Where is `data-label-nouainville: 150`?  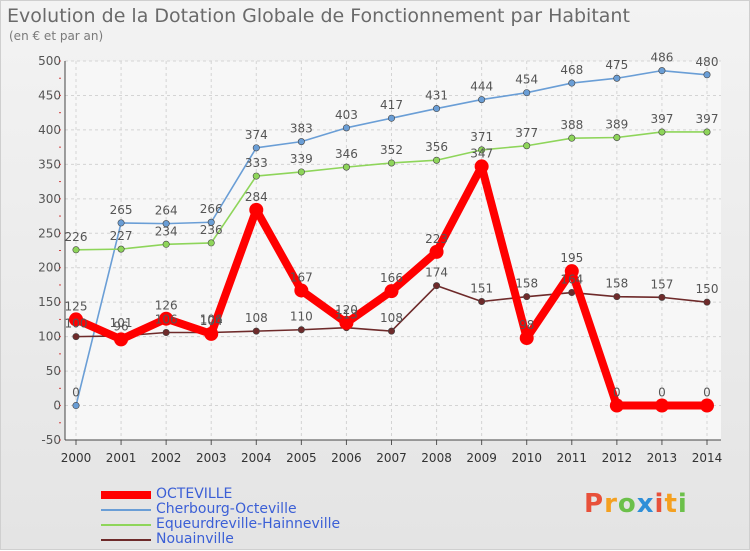 data-label-nouainville: 150 is located at coordinates (707, 289).